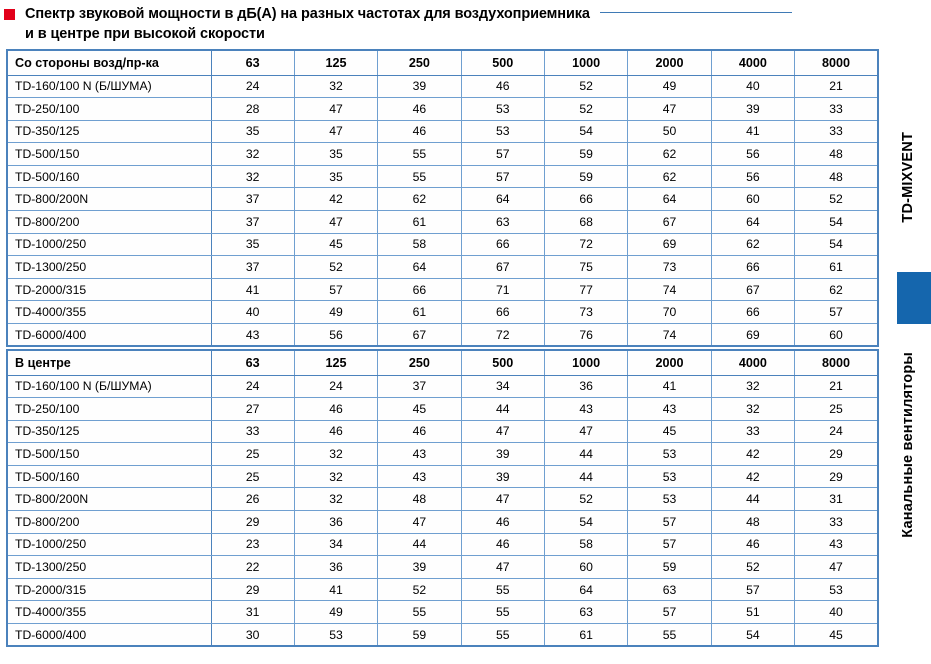 The width and height of the screenshot is (931, 664). What do you see at coordinates (443, 176) in the screenshot?
I see `table-row: TD-500/160 32 35 55 57 59 62 56 48` at bounding box center [443, 176].